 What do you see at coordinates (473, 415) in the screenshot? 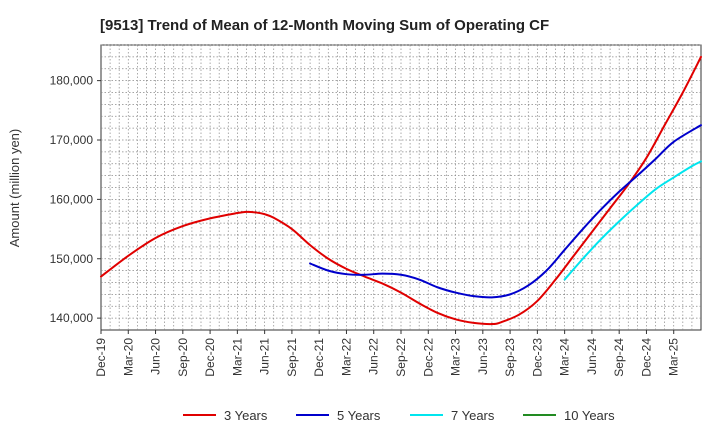
I see `legend-label-7-years: 7 Years` at bounding box center [473, 415].